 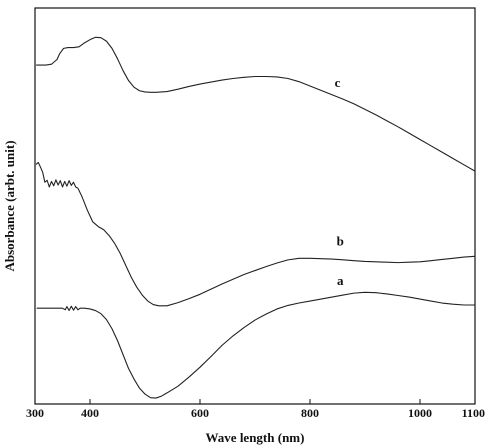 I want to click on x-tick-label-400: 400, so click(x=90, y=413).